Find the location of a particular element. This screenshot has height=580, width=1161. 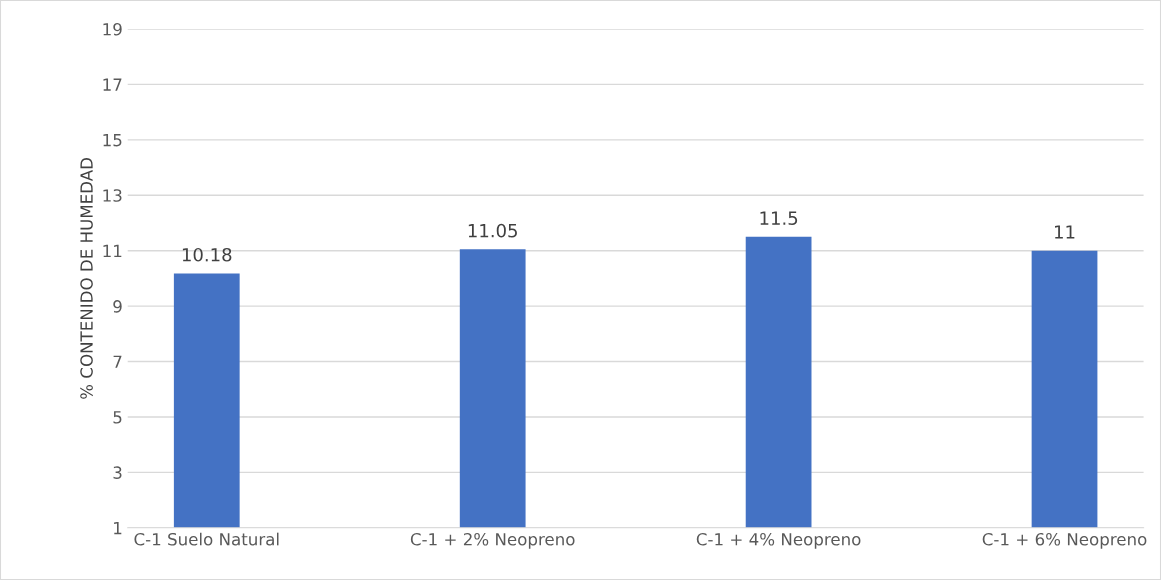

y-tick-label: 7 is located at coordinates (117, 361).